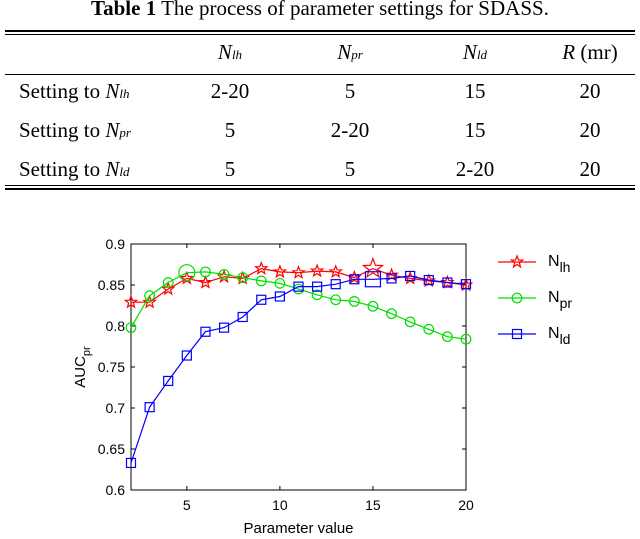  I want to click on table-header-row: Nlh Npr Nld R (mr), so click(320, 52).